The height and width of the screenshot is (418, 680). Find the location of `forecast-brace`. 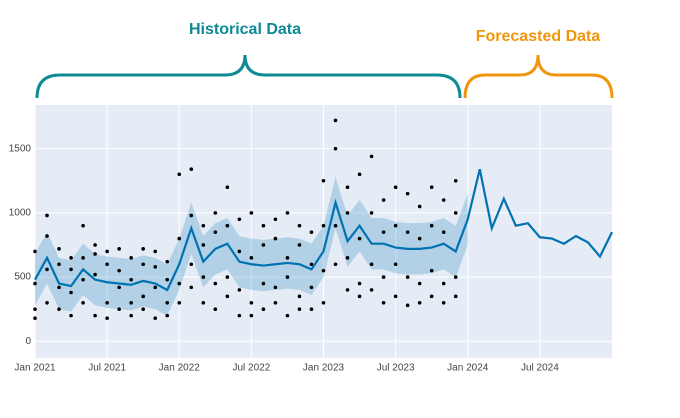

forecast-brace is located at coordinates (538, 76).